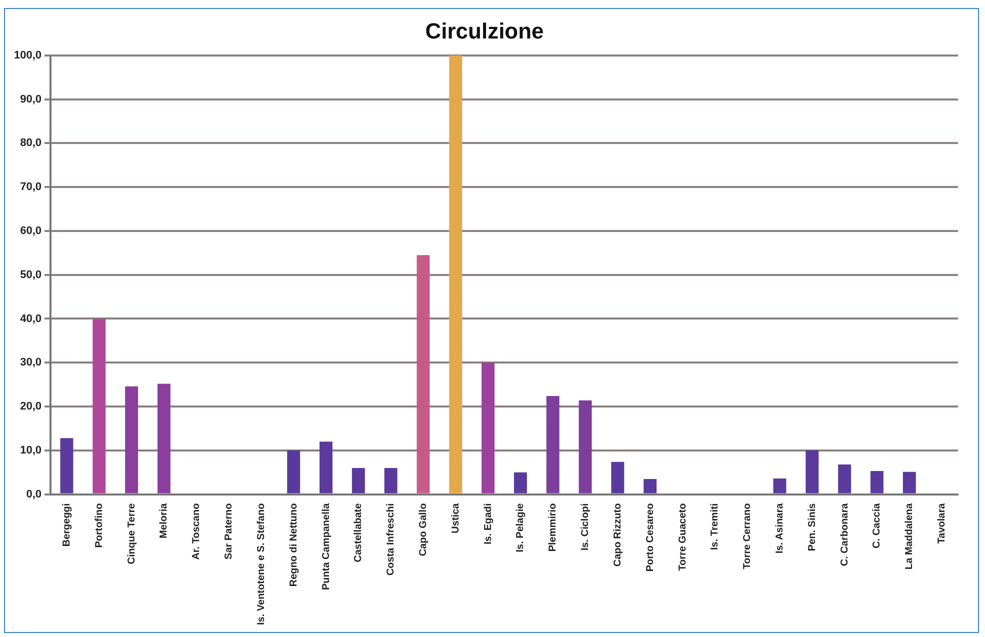 The width and height of the screenshot is (985, 637). Describe the element at coordinates (748, 536) in the screenshot. I see `x-tick-label: Torre Cerrano` at that location.